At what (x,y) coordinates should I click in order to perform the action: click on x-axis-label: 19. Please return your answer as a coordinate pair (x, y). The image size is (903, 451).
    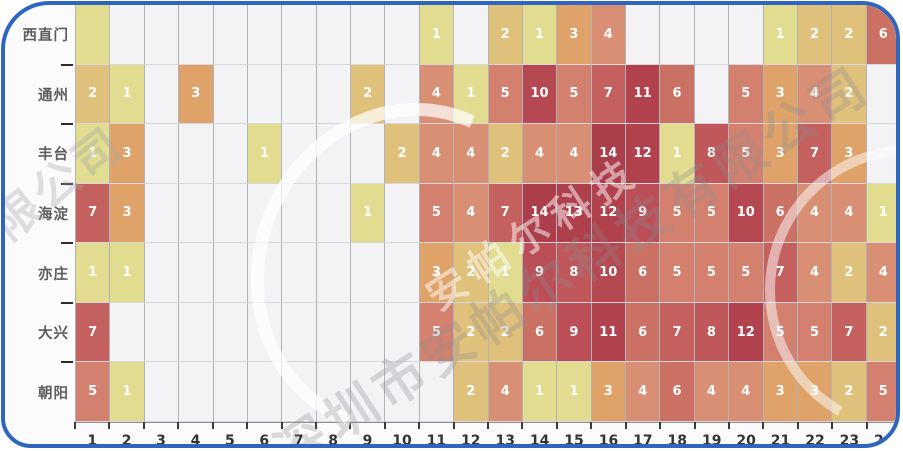
    Looking at the image, I should click on (711, 440).